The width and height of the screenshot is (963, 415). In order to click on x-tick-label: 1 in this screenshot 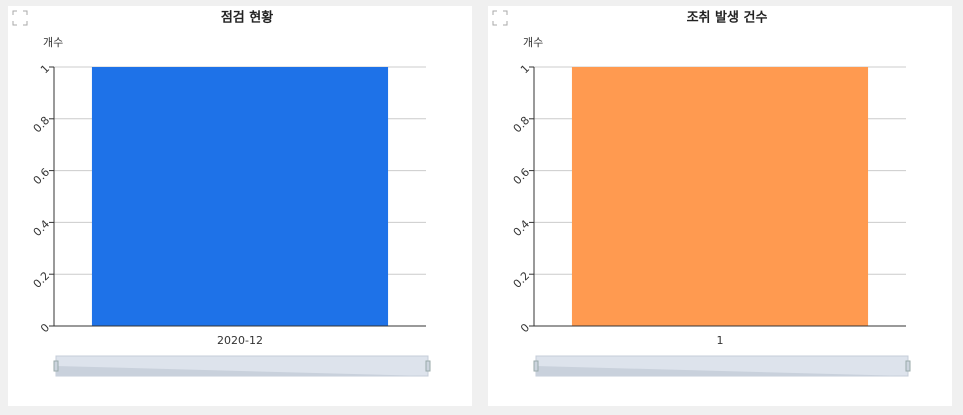, I will do `click(720, 340)`.